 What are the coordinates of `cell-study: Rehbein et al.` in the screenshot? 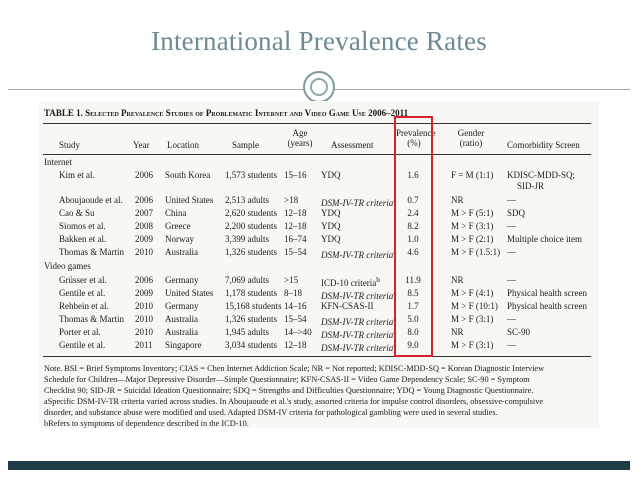 It's located at (84, 306).